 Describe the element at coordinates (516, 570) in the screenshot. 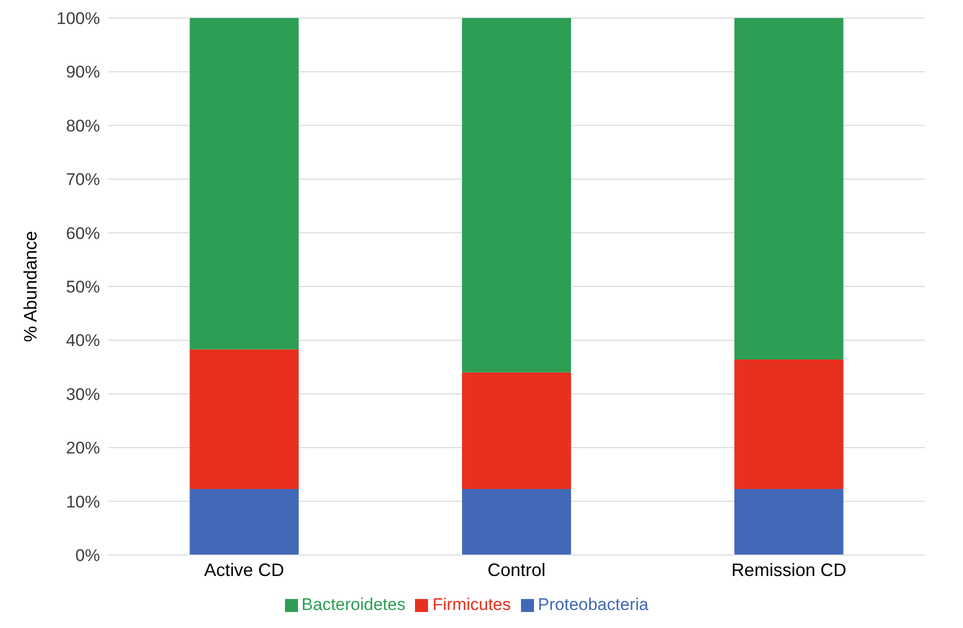

I see `x-tick-label: Control` at that location.